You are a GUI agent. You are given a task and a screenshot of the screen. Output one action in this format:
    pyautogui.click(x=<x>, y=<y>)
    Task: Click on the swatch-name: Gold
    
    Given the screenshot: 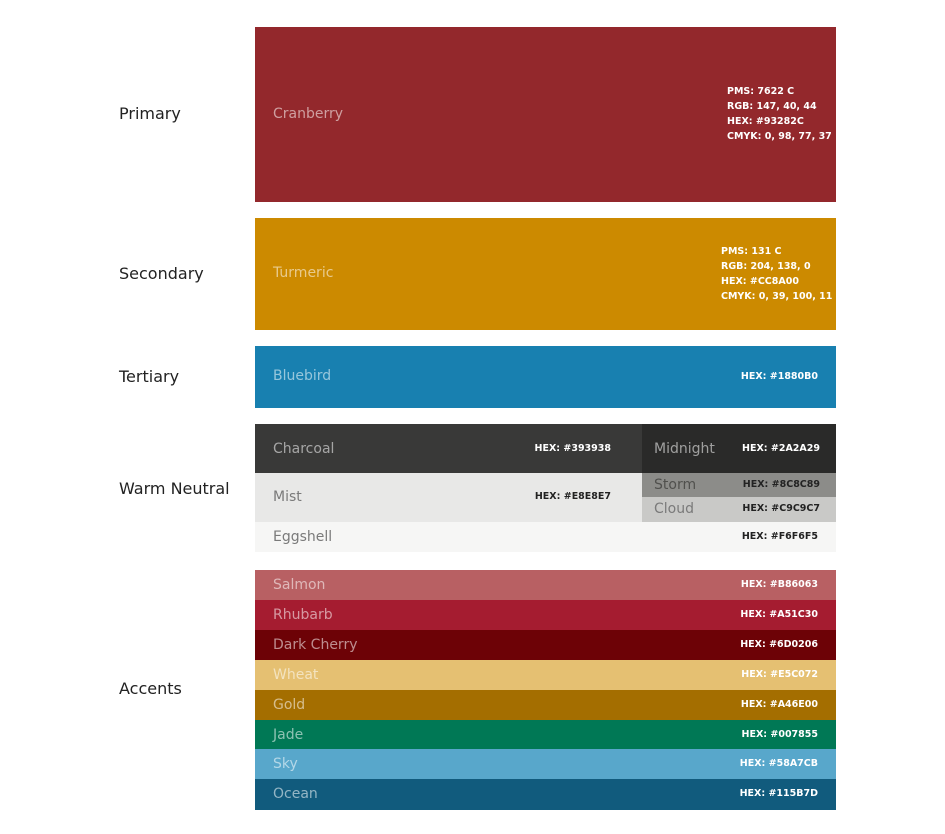 What is the action you would take?
    pyautogui.click(x=289, y=704)
    